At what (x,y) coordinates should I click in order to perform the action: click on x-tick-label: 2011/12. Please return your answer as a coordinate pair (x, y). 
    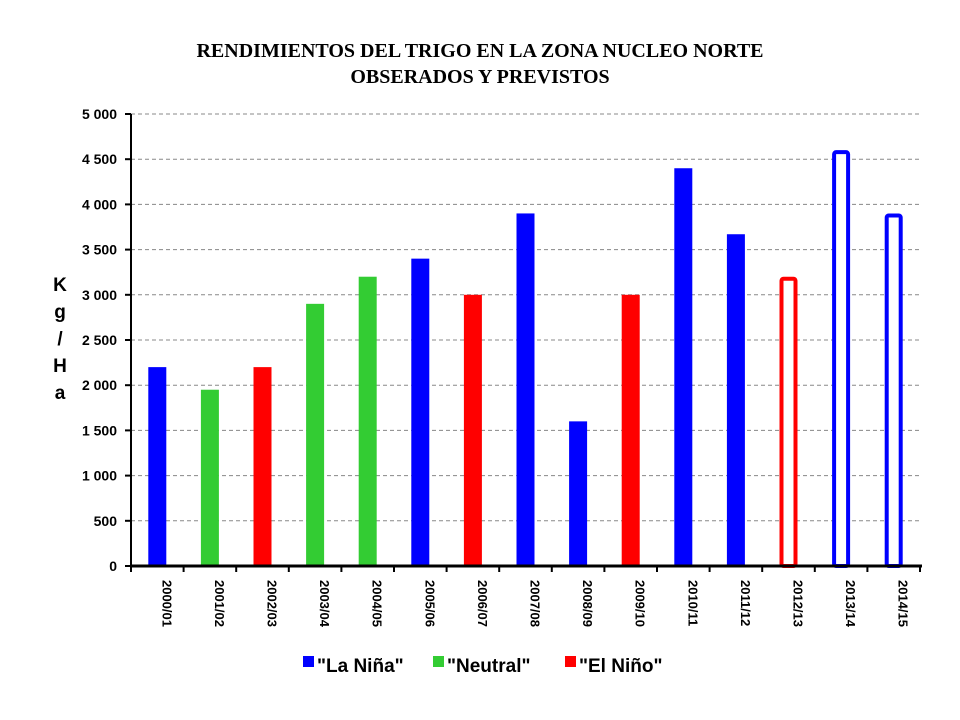
    Looking at the image, I should click on (745, 603).